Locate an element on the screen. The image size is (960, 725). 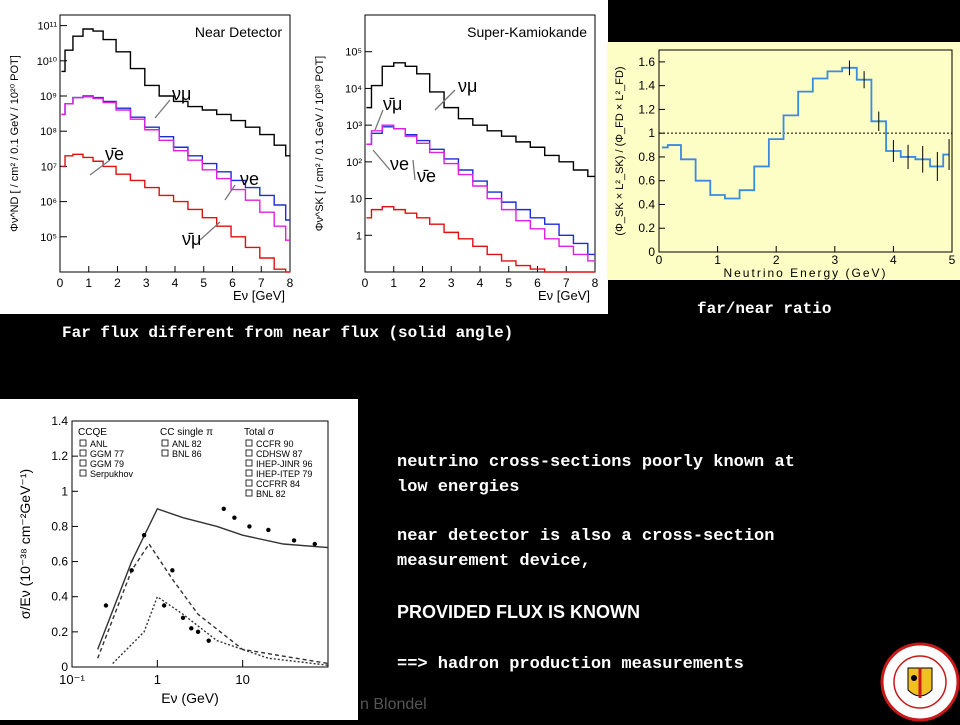
xs-frame is located at coordinates (200, 544).